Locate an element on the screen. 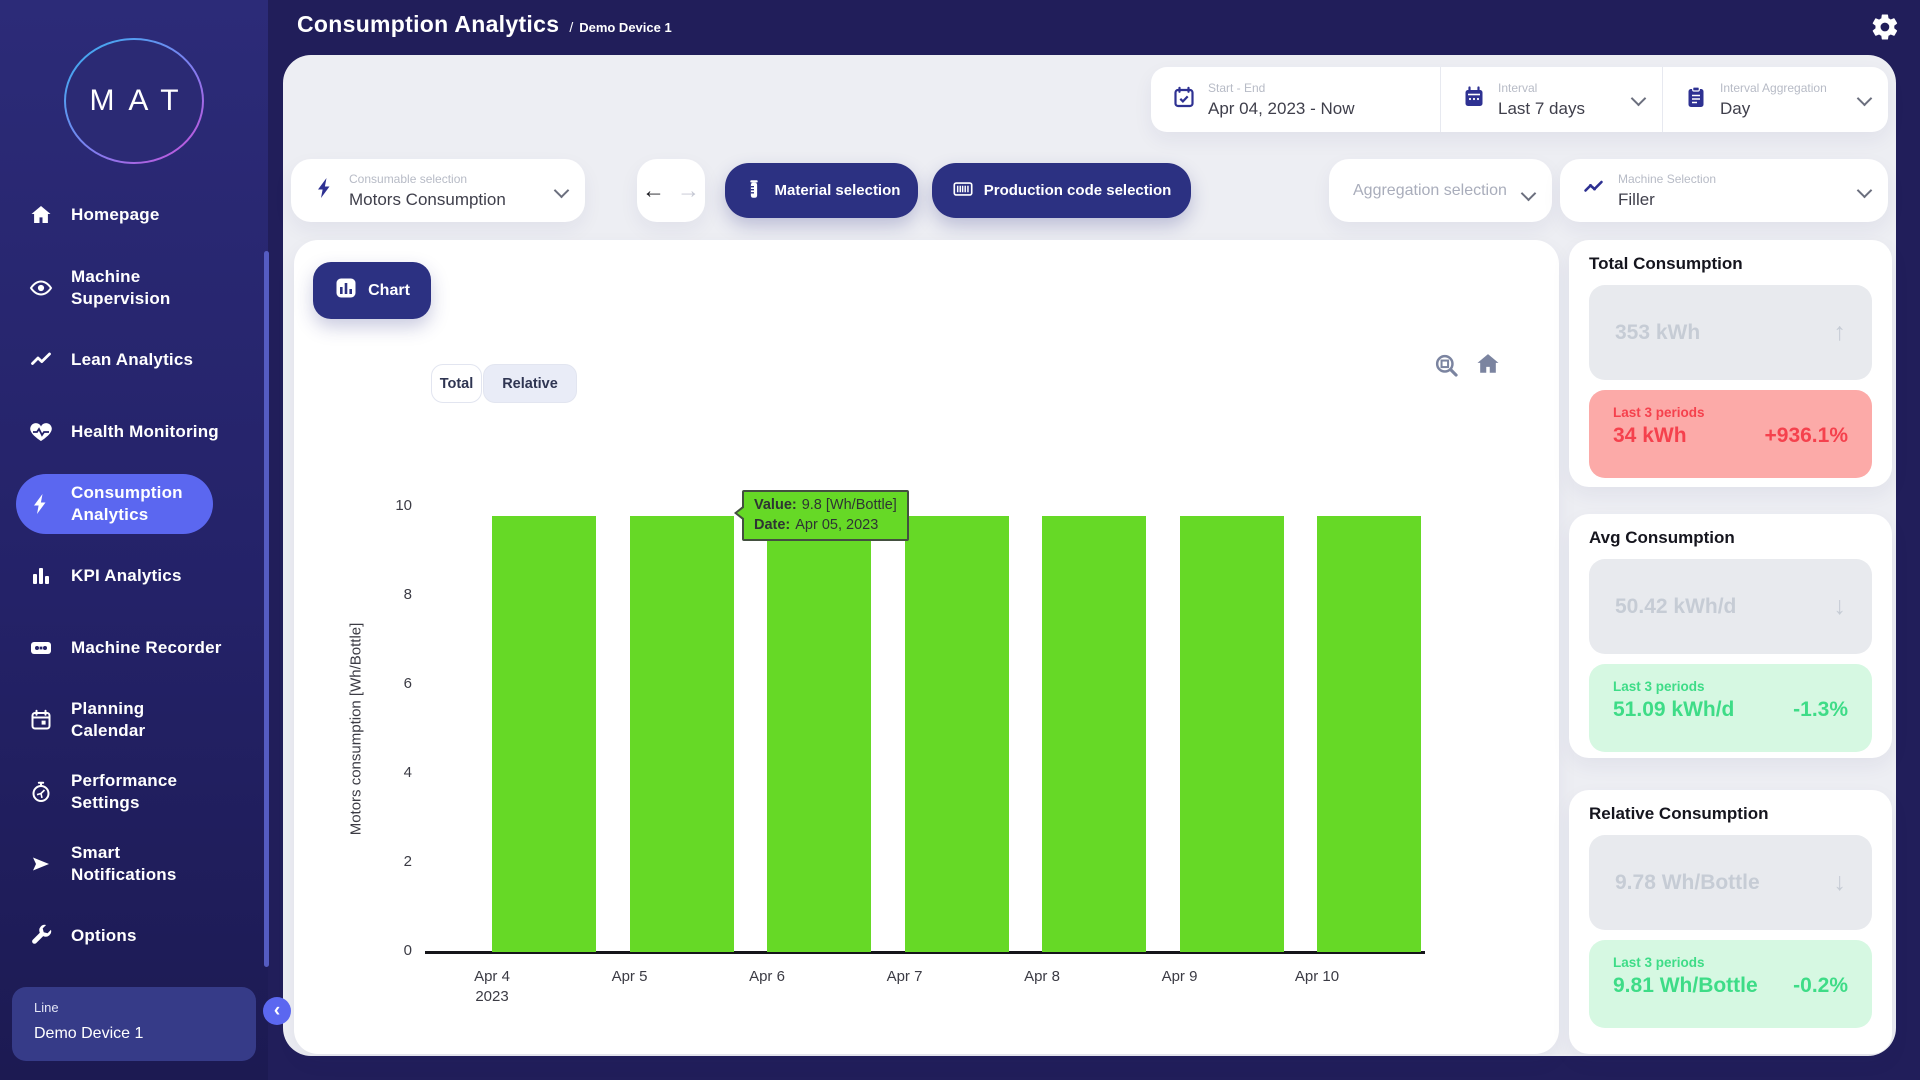  stopwatch-icon is located at coordinates (41, 792).